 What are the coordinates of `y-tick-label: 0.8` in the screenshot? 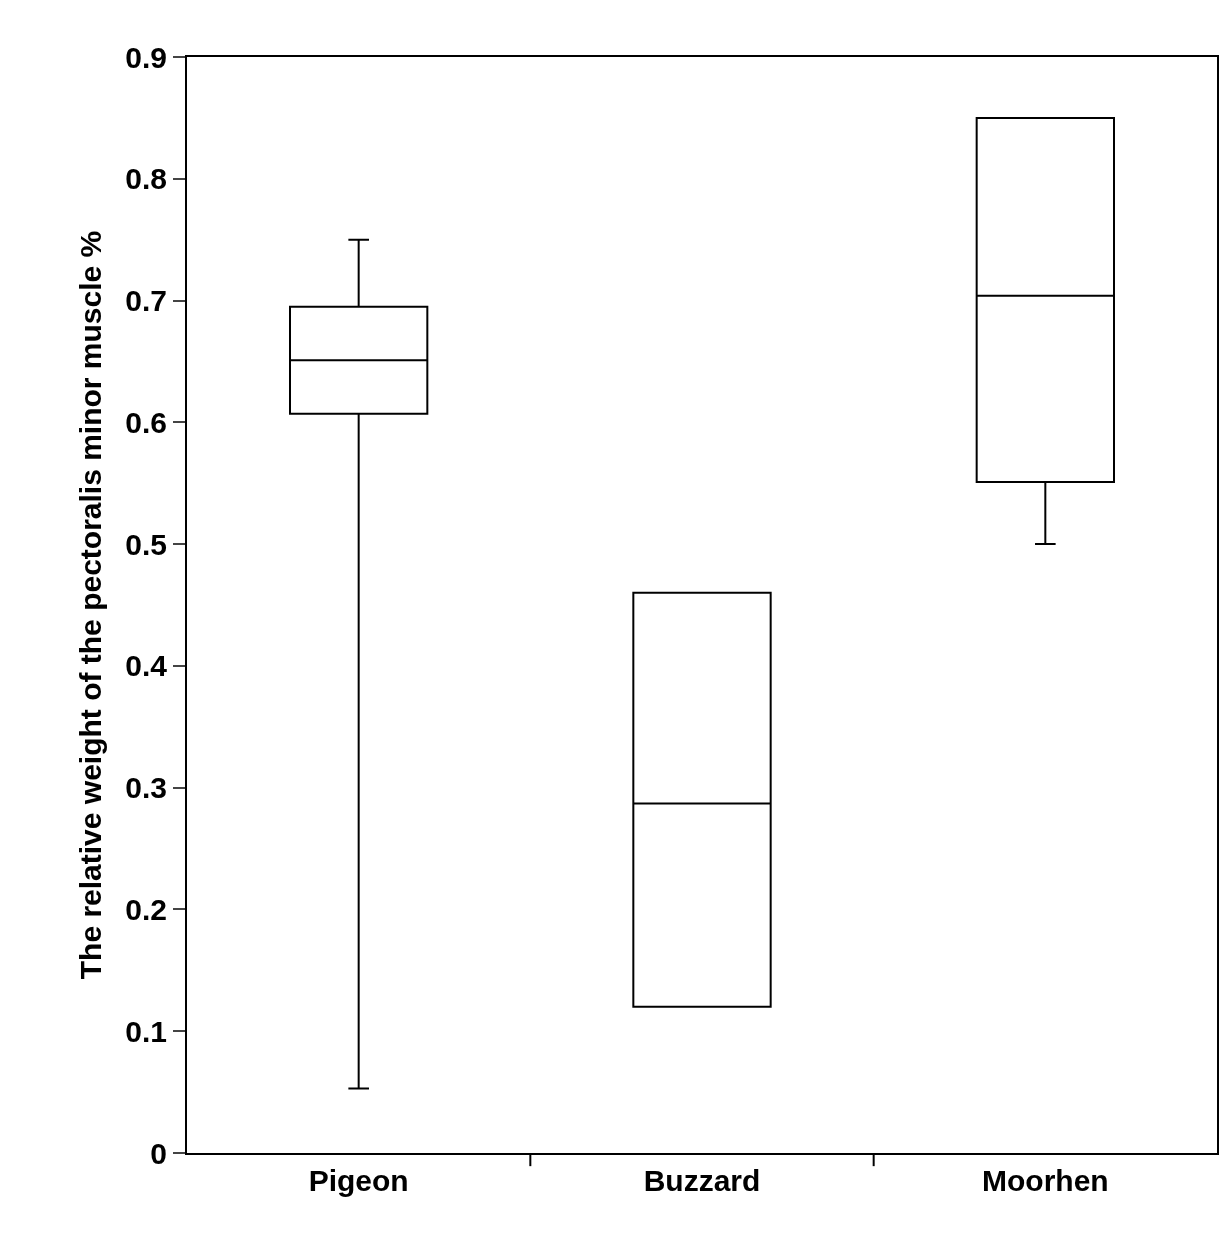 It's located at (146, 179).